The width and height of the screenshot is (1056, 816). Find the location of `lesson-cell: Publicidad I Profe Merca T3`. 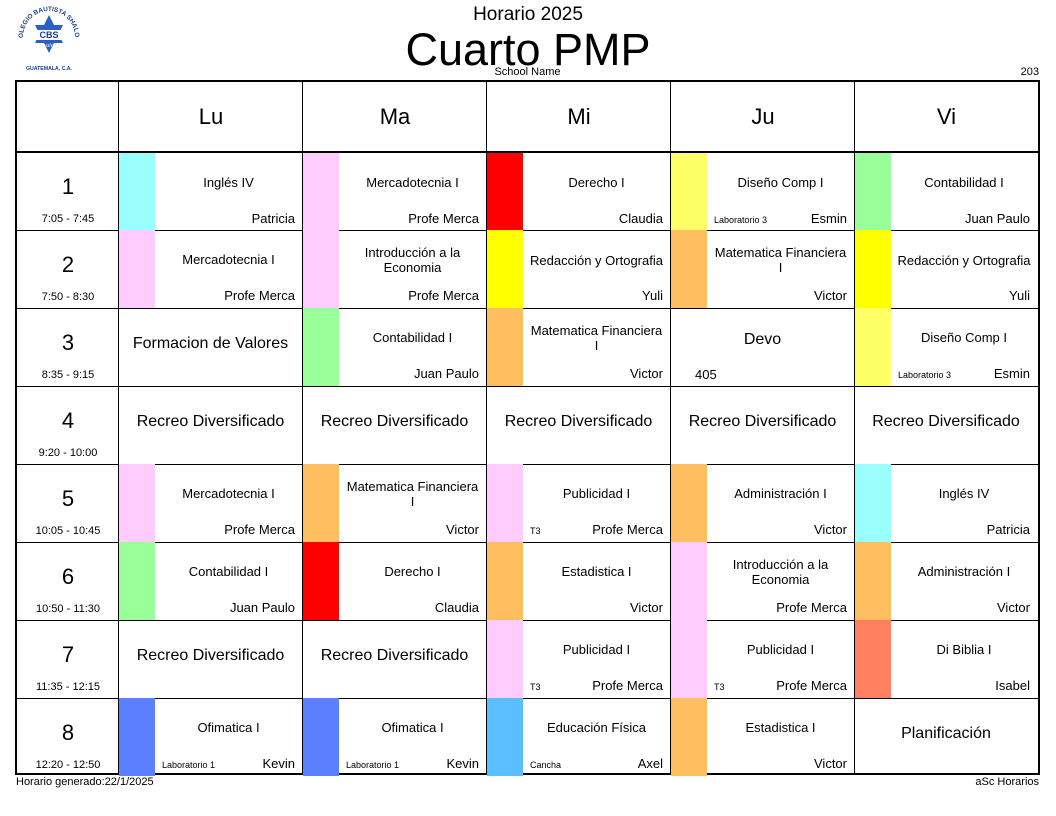

lesson-cell: Publicidad I Profe Merca T3 is located at coordinates (578, 659).